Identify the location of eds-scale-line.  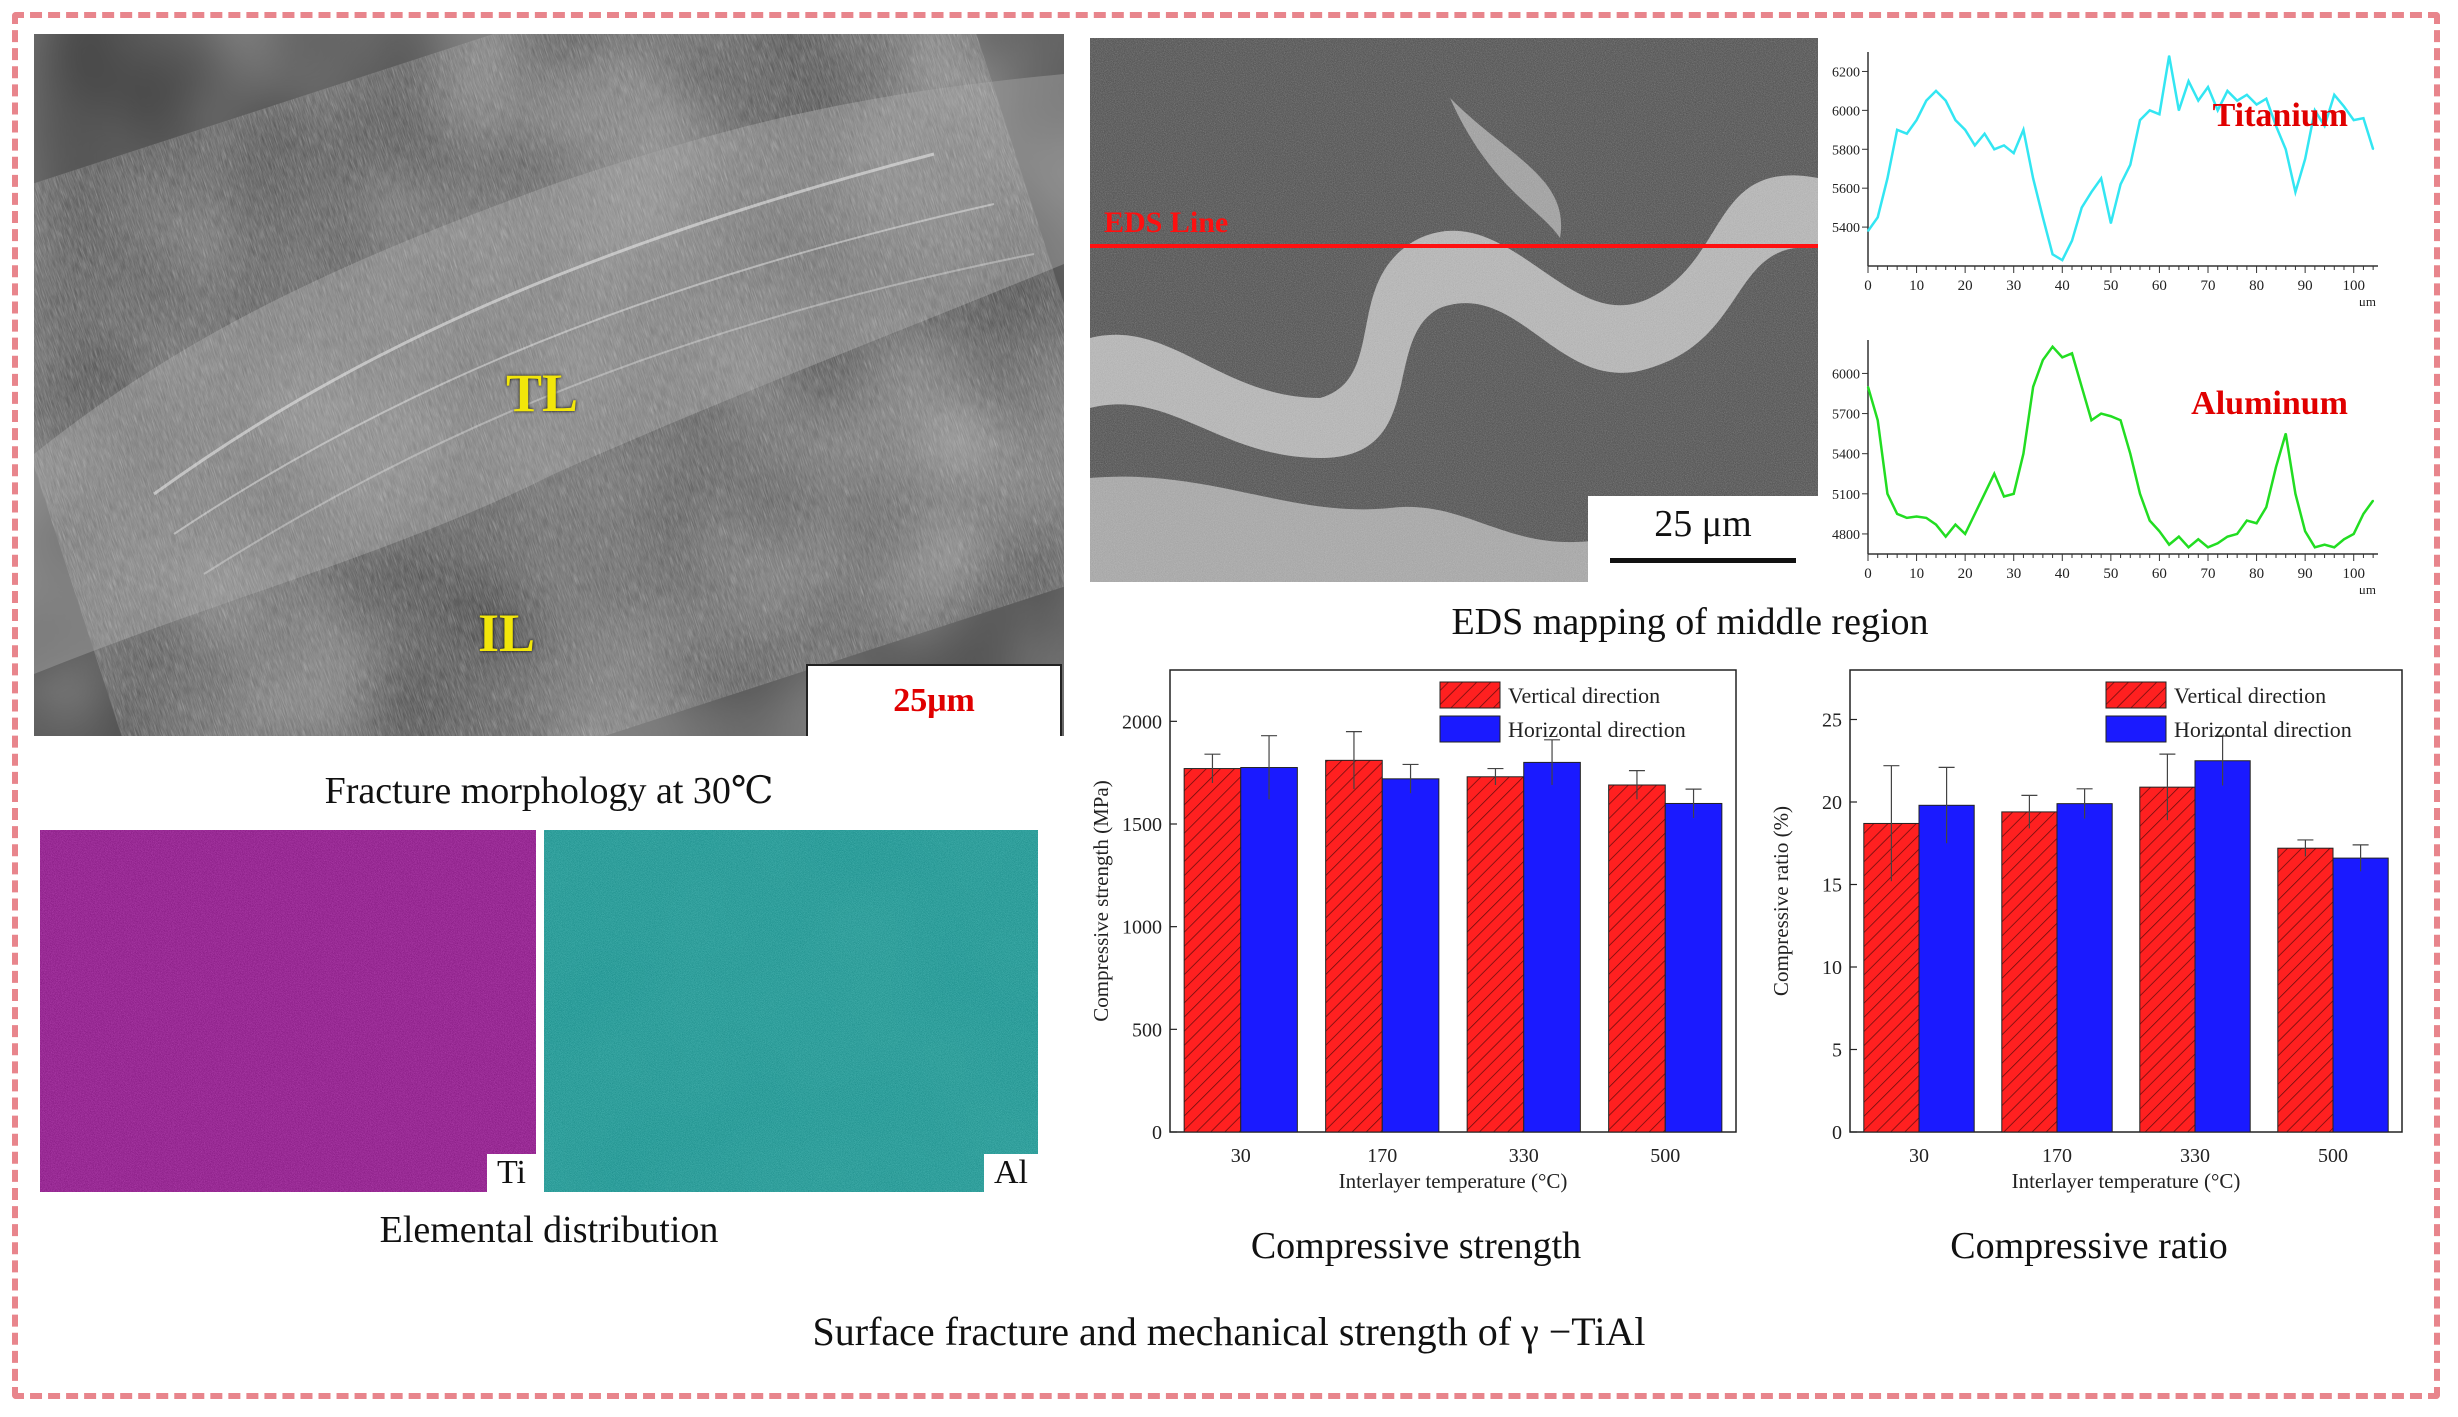
(1703, 560).